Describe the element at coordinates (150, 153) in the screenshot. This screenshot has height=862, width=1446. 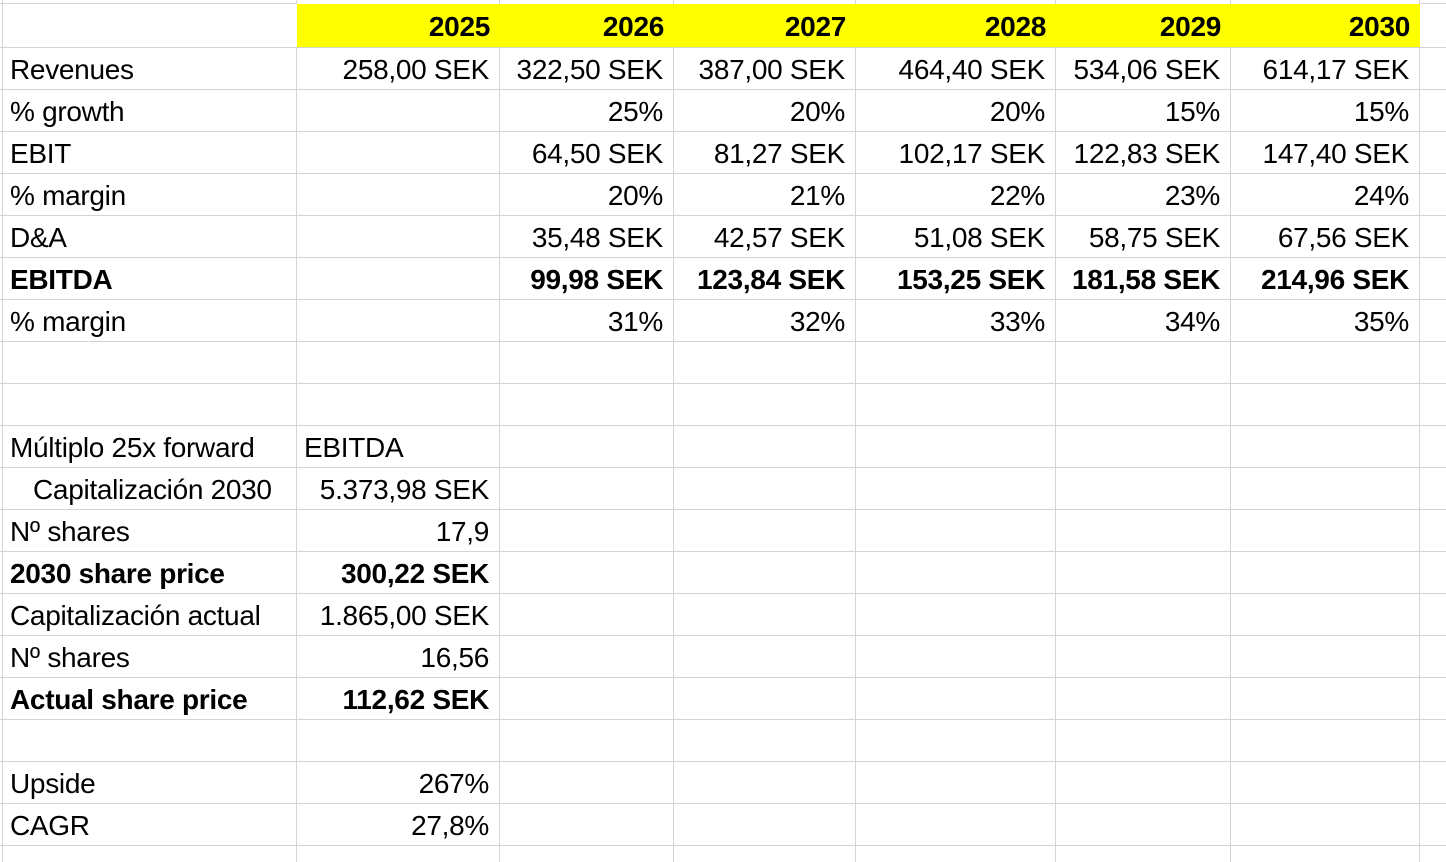
I see `cell-label-ebit: EBIT` at that location.